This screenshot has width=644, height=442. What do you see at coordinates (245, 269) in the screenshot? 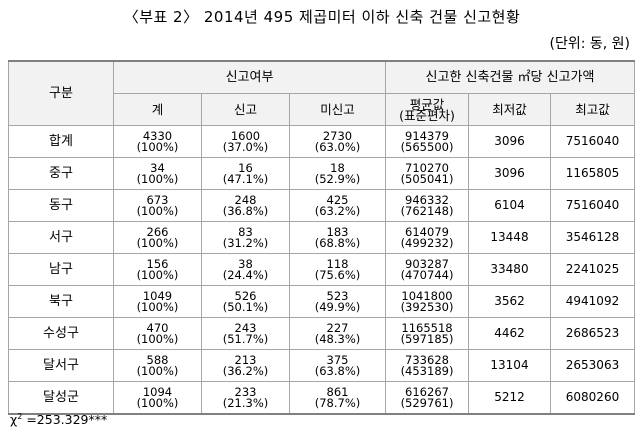
I see `reported-cell: 38 (24.4%)` at bounding box center [245, 269].